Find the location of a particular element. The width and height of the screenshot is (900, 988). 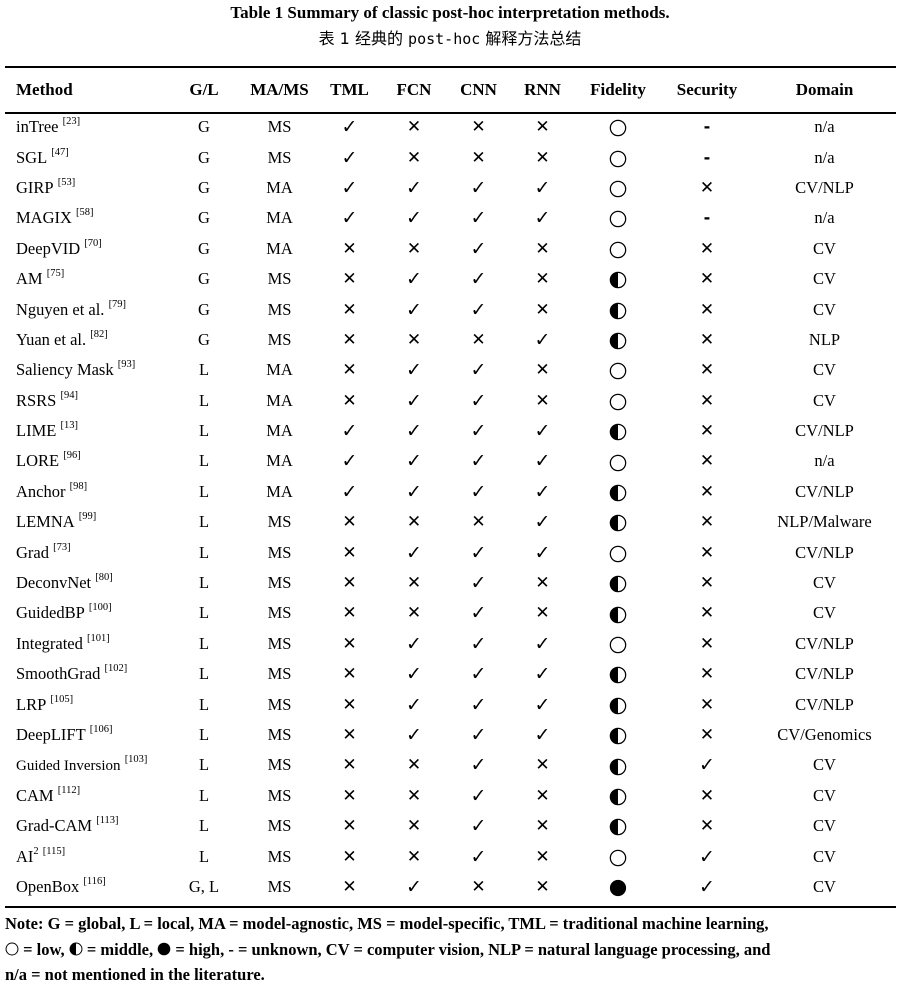

cell-method: Nguyen et al. [79] is located at coordinates (86, 309).